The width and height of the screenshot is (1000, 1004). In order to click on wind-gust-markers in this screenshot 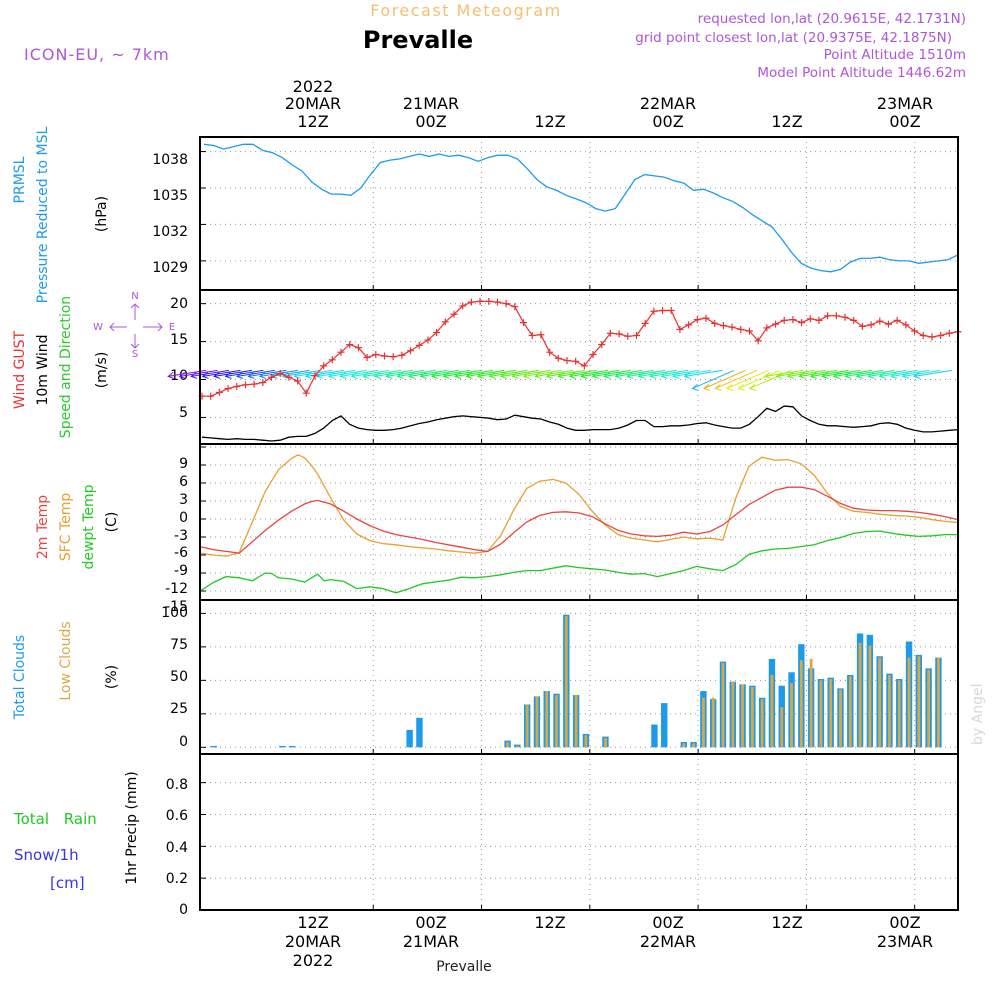, I will do `click(580, 348)`.